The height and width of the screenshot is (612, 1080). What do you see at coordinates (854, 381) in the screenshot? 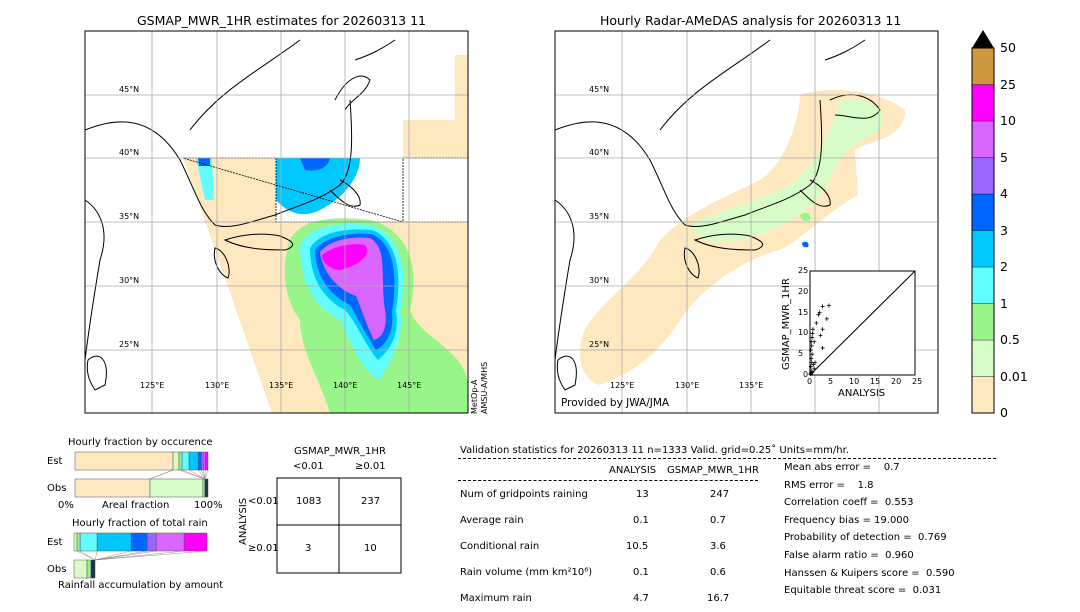
I see `scatter-xtick: 10` at bounding box center [854, 381].